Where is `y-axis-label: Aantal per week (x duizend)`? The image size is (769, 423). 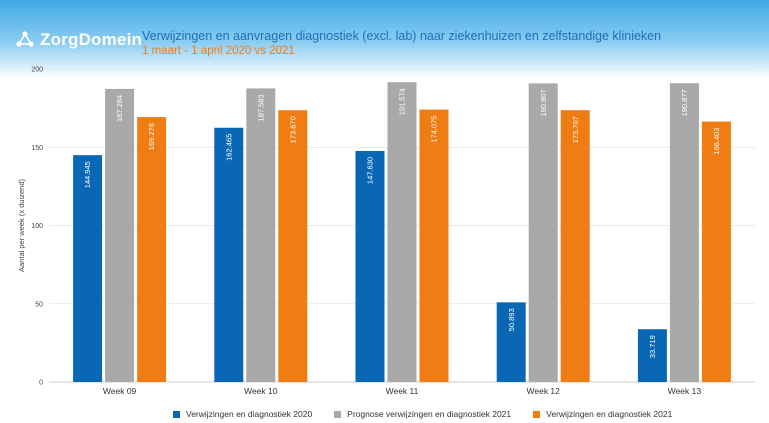 y-axis-label: Aantal per week (x duizend) is located at coordinates (21, 225).